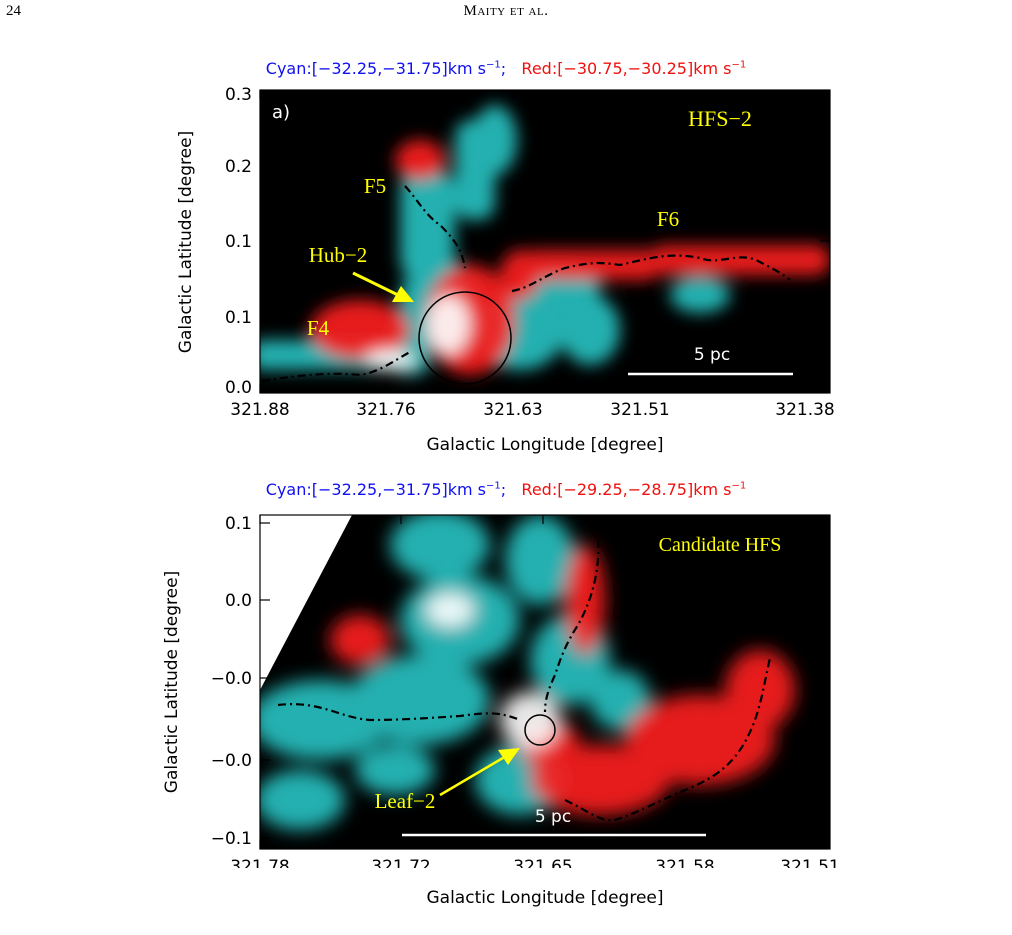  I want to click on hub-circle, so click(465, 338).